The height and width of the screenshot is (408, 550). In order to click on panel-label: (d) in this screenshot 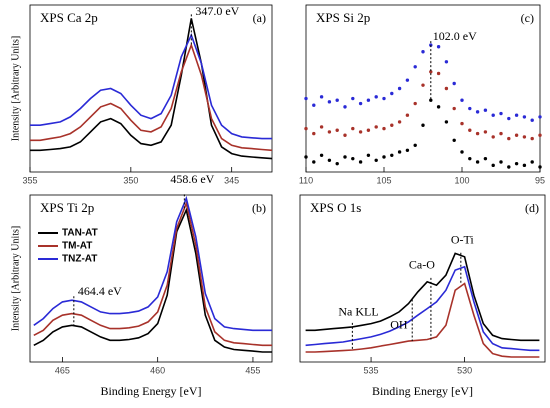, I will do `click(532, 208)`.